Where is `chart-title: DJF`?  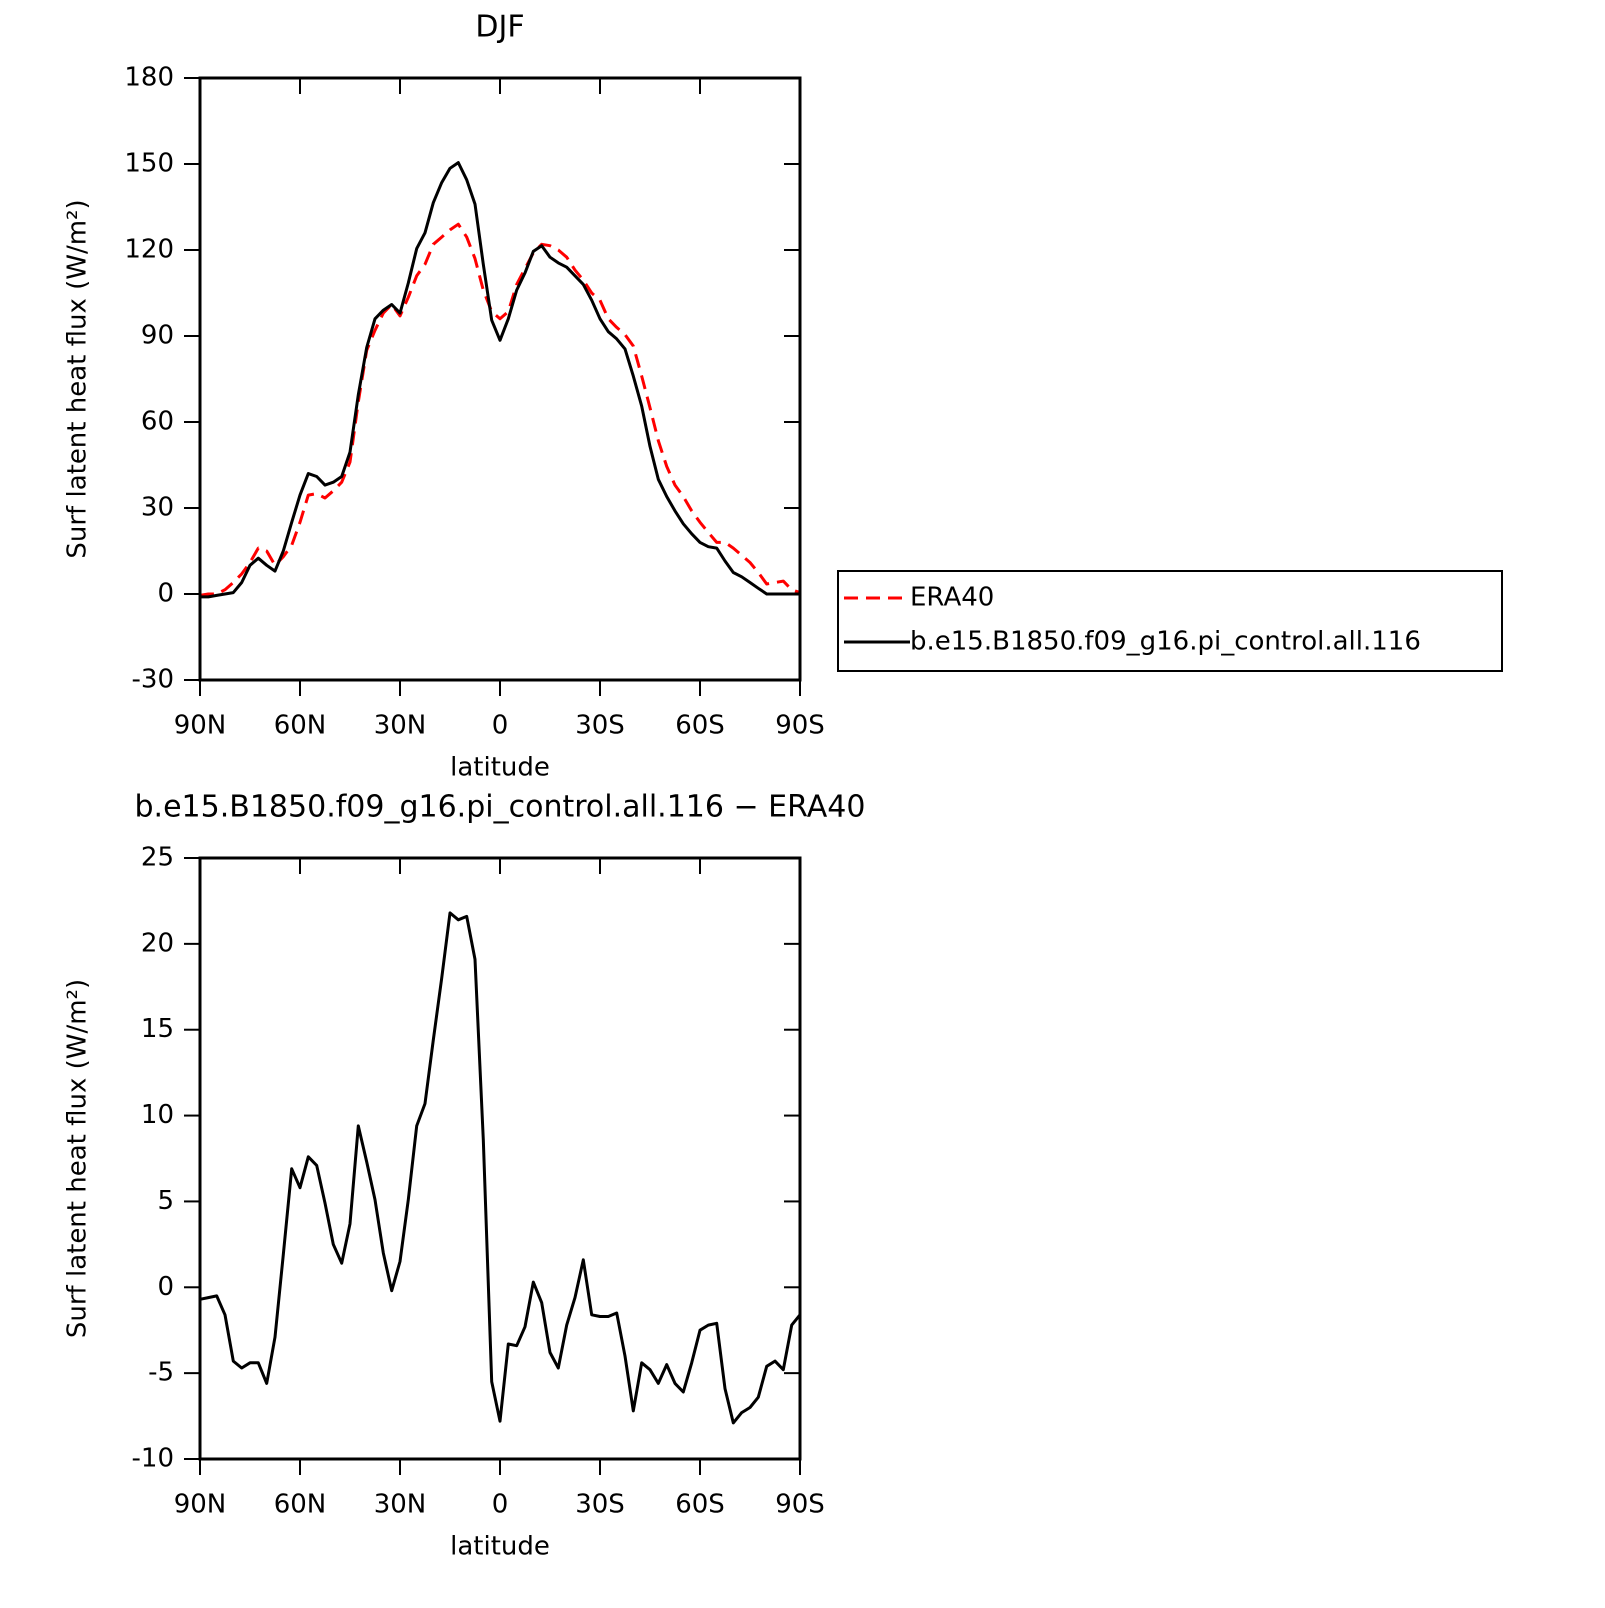
chart-title: DJF is located at coordinates (499, 27).